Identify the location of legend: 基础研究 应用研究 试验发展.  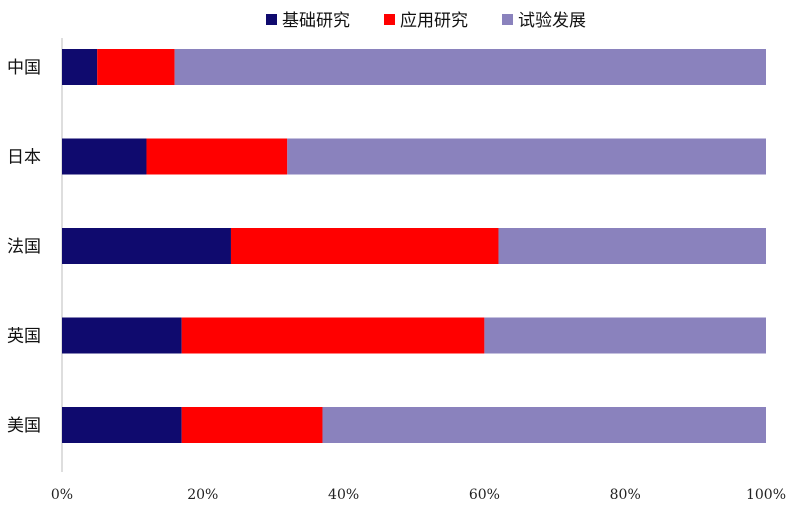
(426, 21).